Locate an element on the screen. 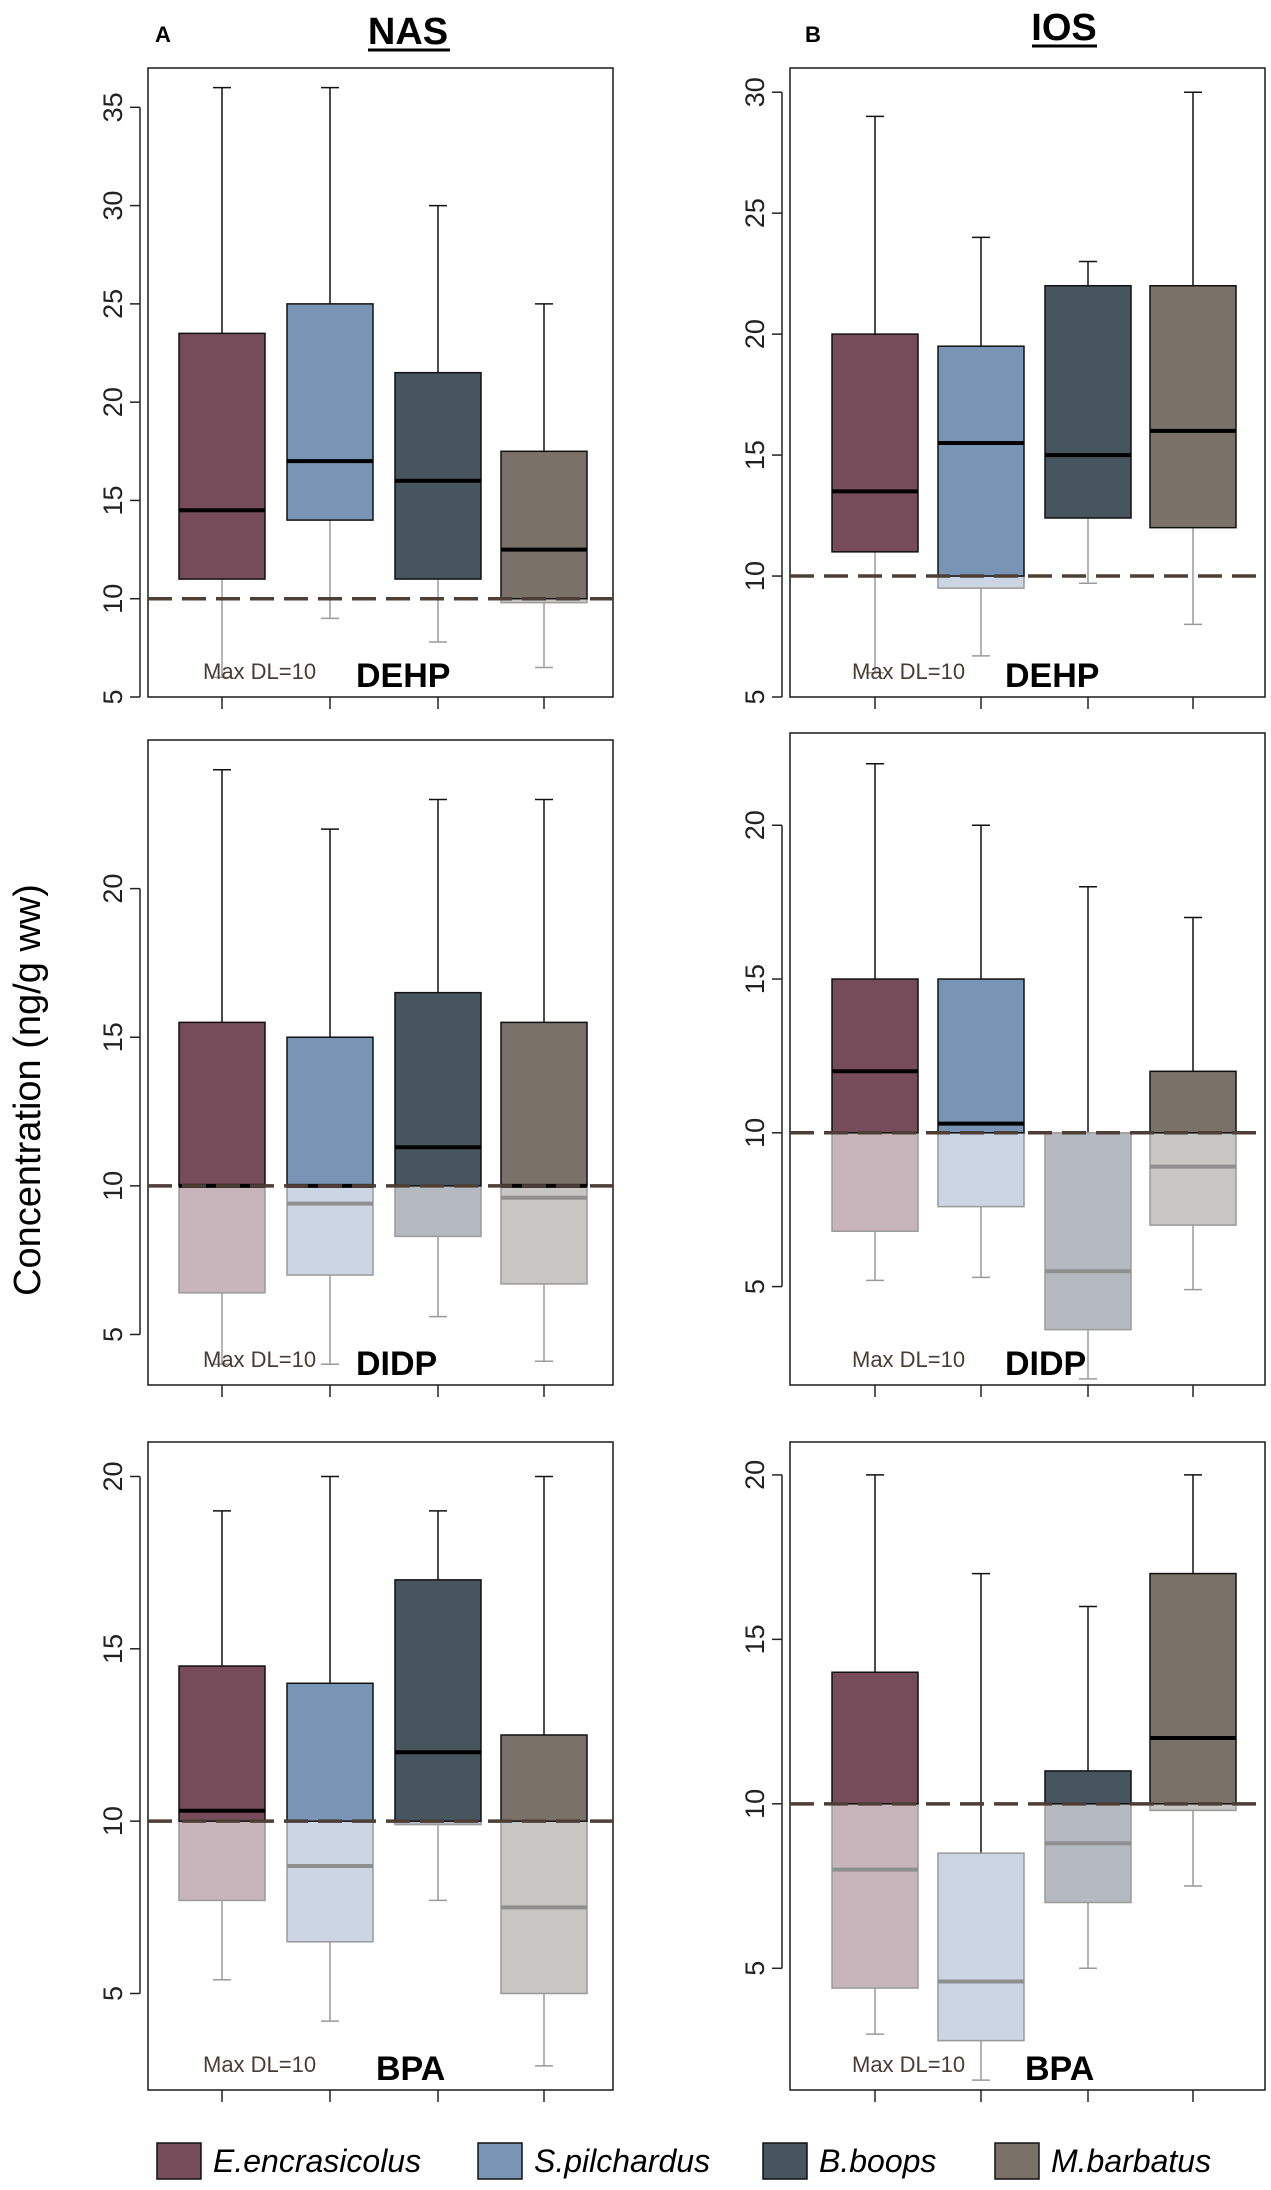  panel-nas-dehp: 5 10 15 20 25 30 35 Max DL=10 DEHP is located at coordinates (356, 388).